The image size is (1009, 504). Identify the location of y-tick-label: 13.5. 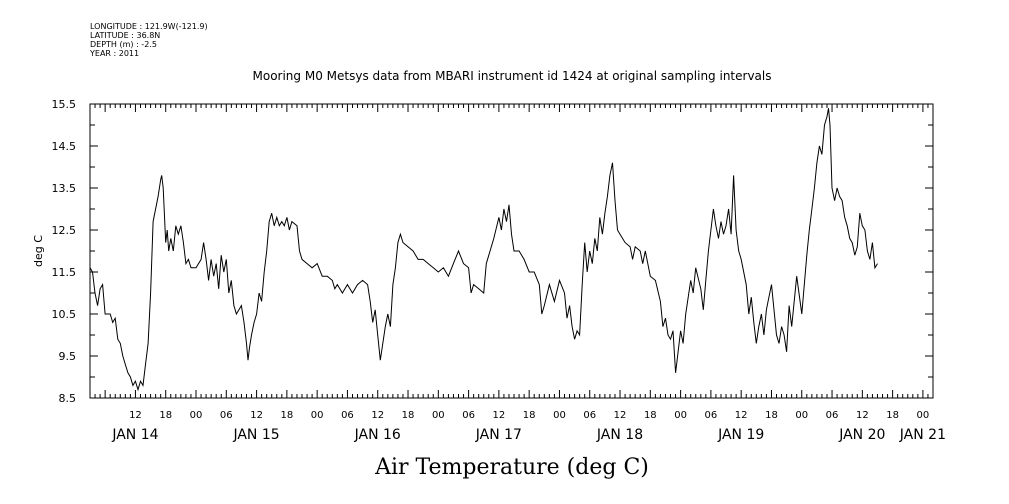
(64, 188).